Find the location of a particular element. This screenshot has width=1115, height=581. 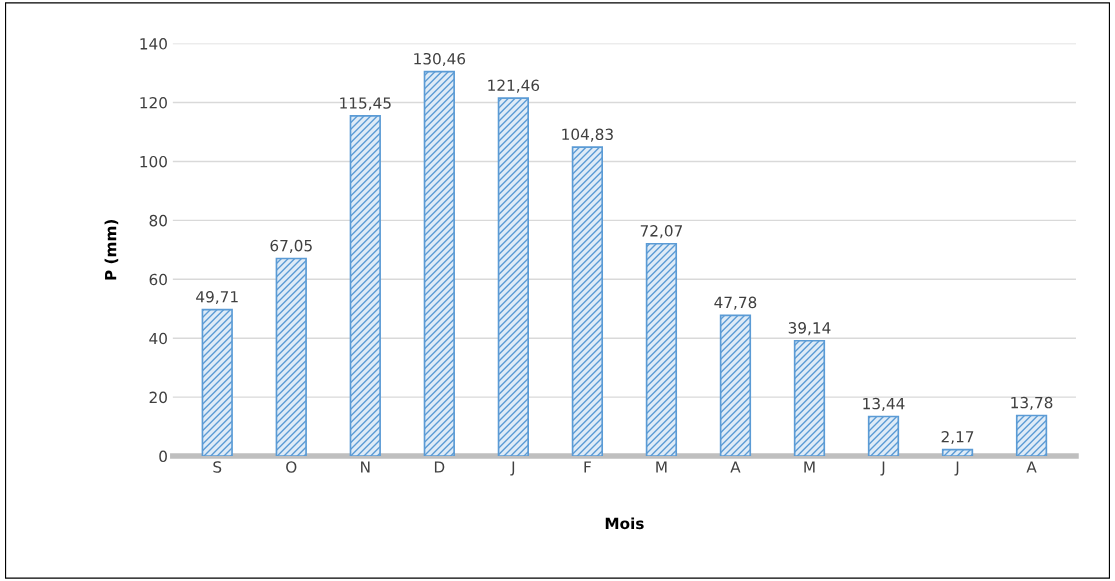

y-tick-label: 0 is located at coordinates (163, 456).